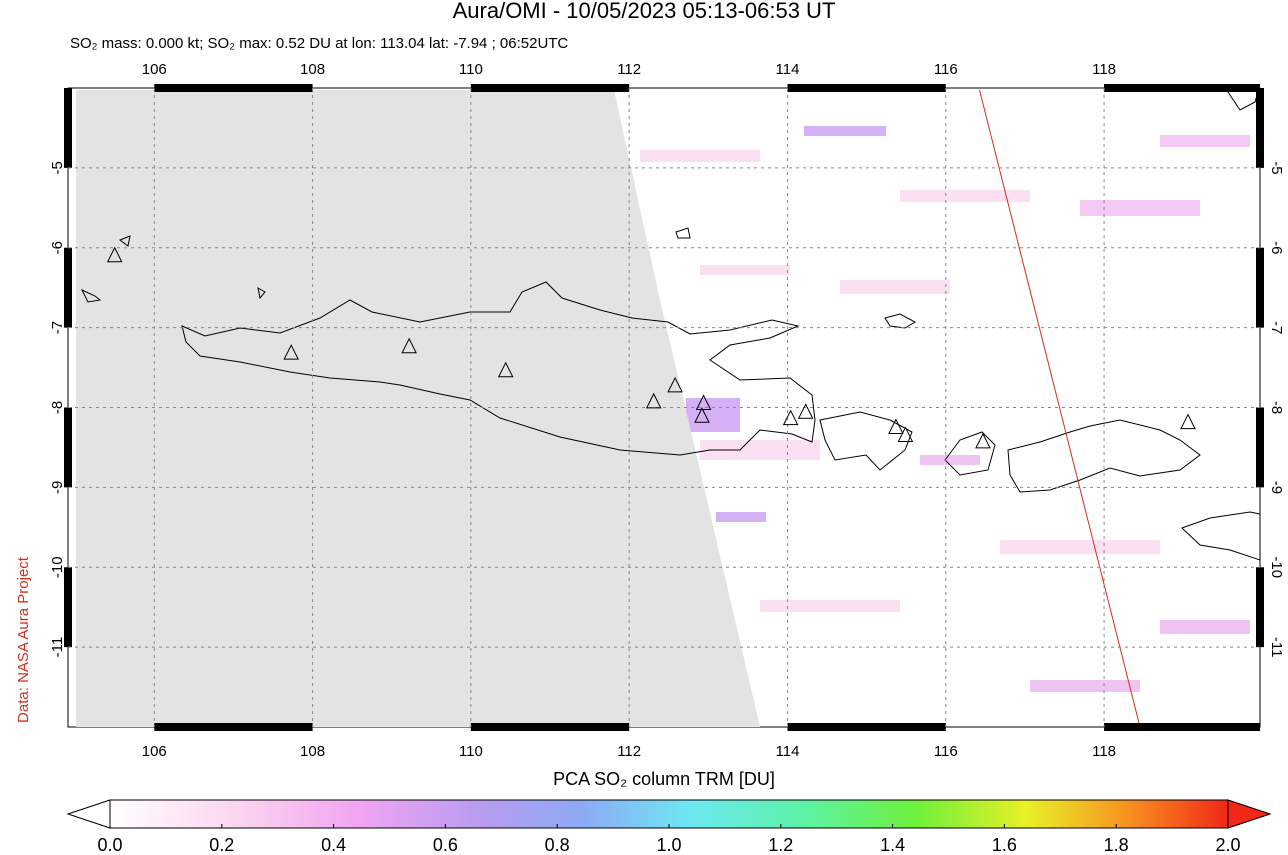  Describe the element at coordinates (668, 845) in the screenshot. I see `colorbar-tick-label: 1.0` at that location.